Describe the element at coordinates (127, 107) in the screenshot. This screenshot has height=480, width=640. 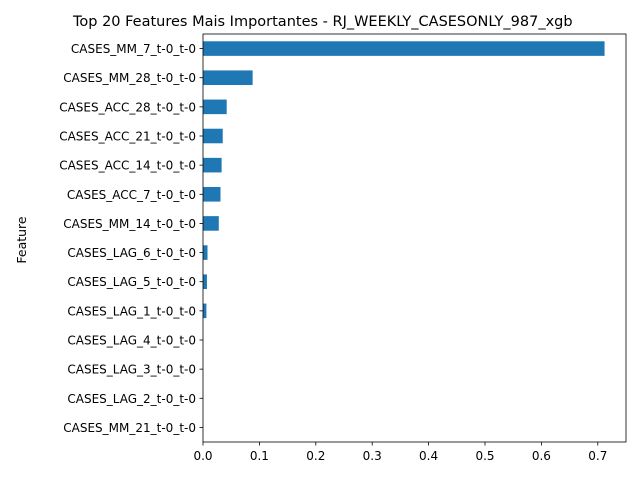
I see `y-tick-label: CASES_ACC_28_t-0_t-0` at that location.